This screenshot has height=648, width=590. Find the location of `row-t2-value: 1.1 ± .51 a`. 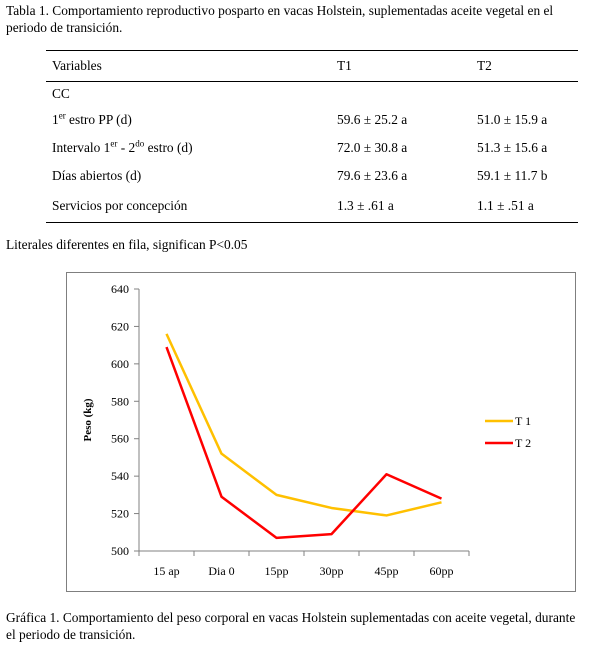

row-t2-value: 1.1 ± .51 a is located at coordinates (527, 206).